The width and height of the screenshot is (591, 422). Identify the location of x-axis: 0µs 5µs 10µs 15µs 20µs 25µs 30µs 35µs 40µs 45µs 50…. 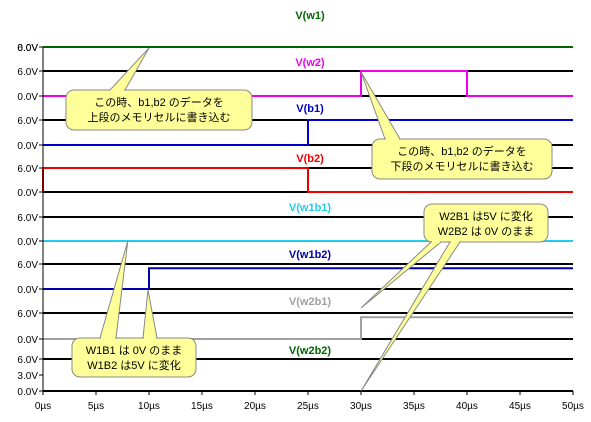
(309, 401).